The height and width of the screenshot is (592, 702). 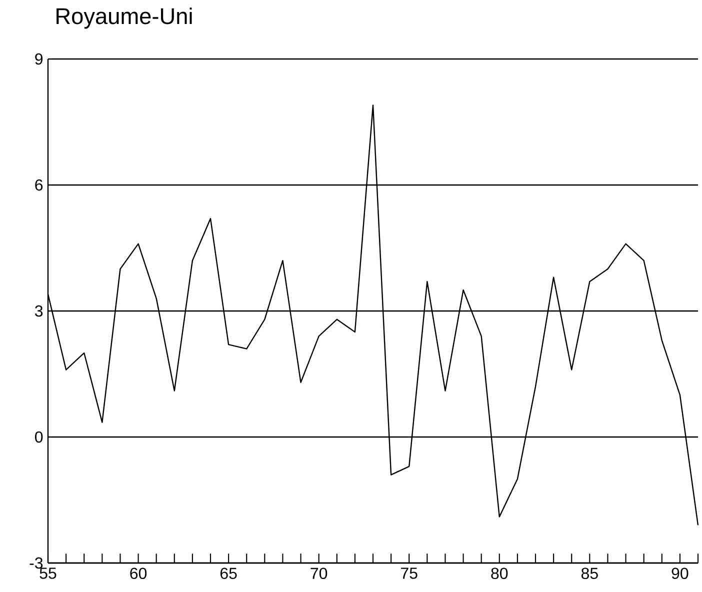 What do you see at coordinates (36, 563) in the screenshot?
I see `y-tick-label: -3` at bounding box center [36, 563].